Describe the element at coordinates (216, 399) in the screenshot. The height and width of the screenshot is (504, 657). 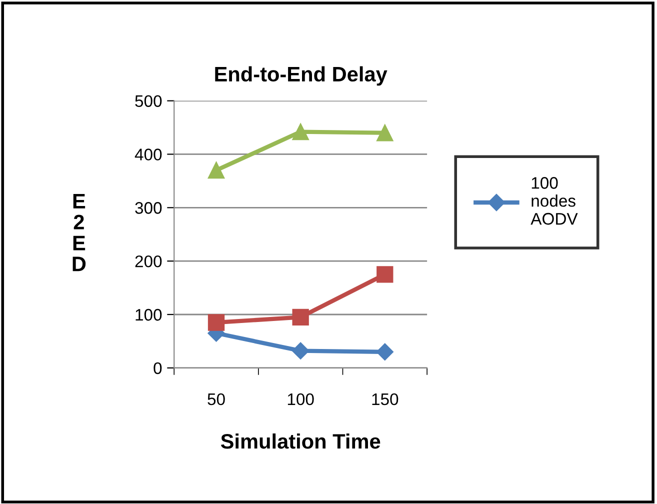
I see `x-tick-label: 50` at that location.